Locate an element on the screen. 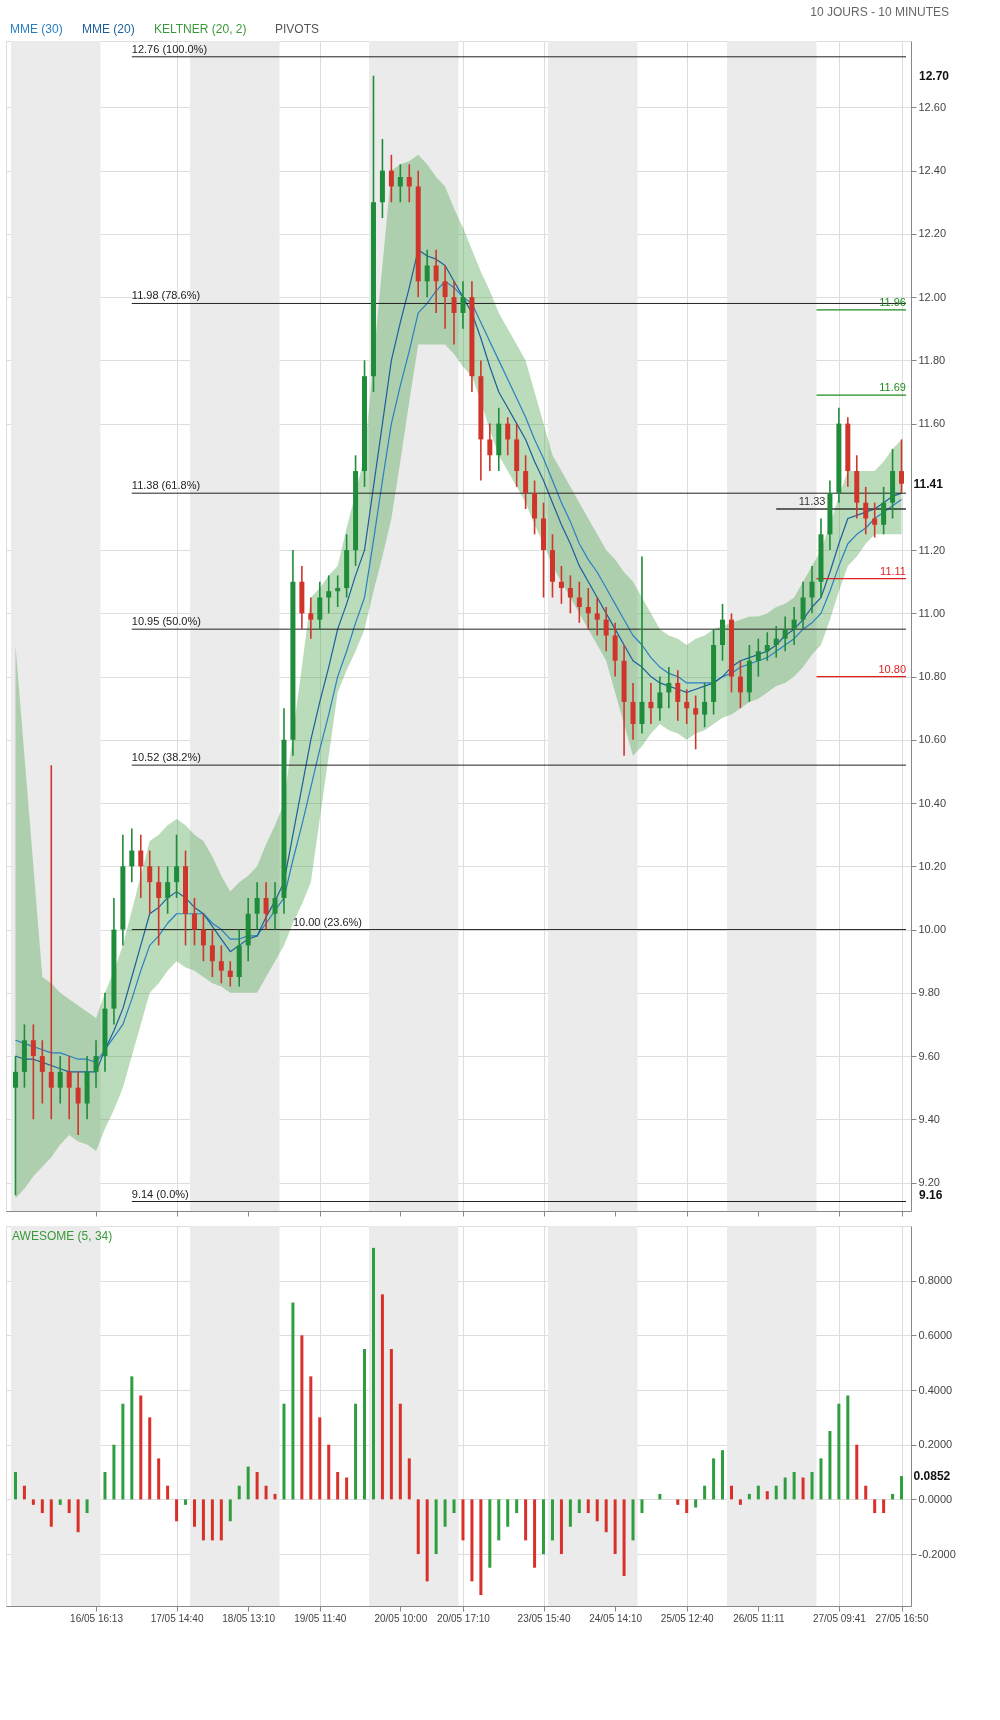 This screenshot has height=1720, width=1000. ref-line-label: 11.33 is located at coordinates (812, 501).